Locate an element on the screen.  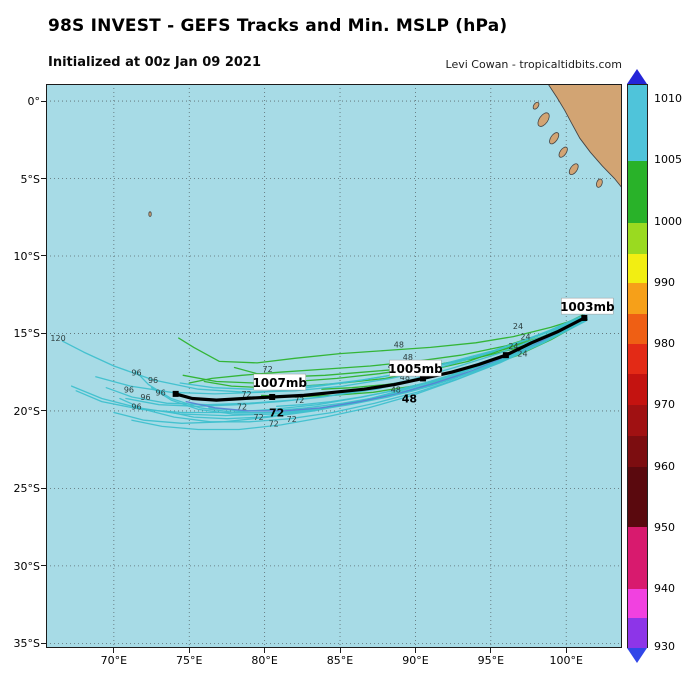
mean-track is located at coordinates (380, 359).